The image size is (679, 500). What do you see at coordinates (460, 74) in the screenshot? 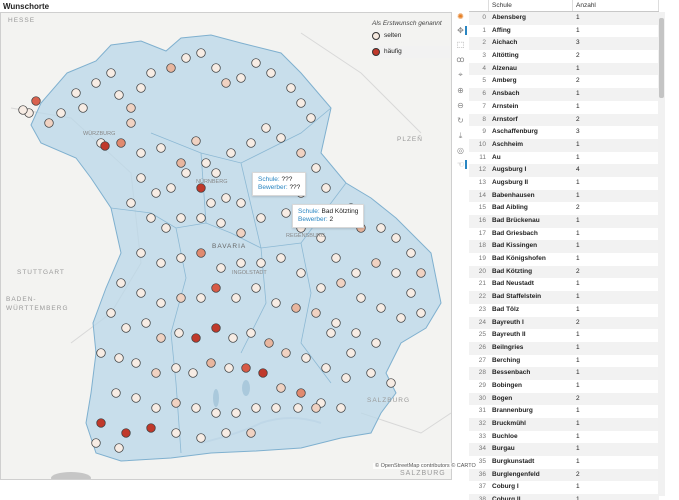
I see `wheel-zoom-icon: ⌖` at bounding box center [460, 74].